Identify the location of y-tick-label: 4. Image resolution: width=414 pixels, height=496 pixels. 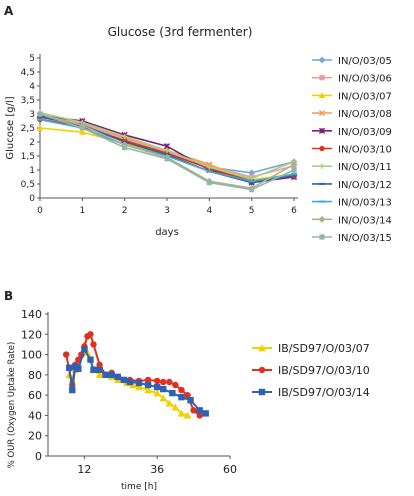
(32, 87).